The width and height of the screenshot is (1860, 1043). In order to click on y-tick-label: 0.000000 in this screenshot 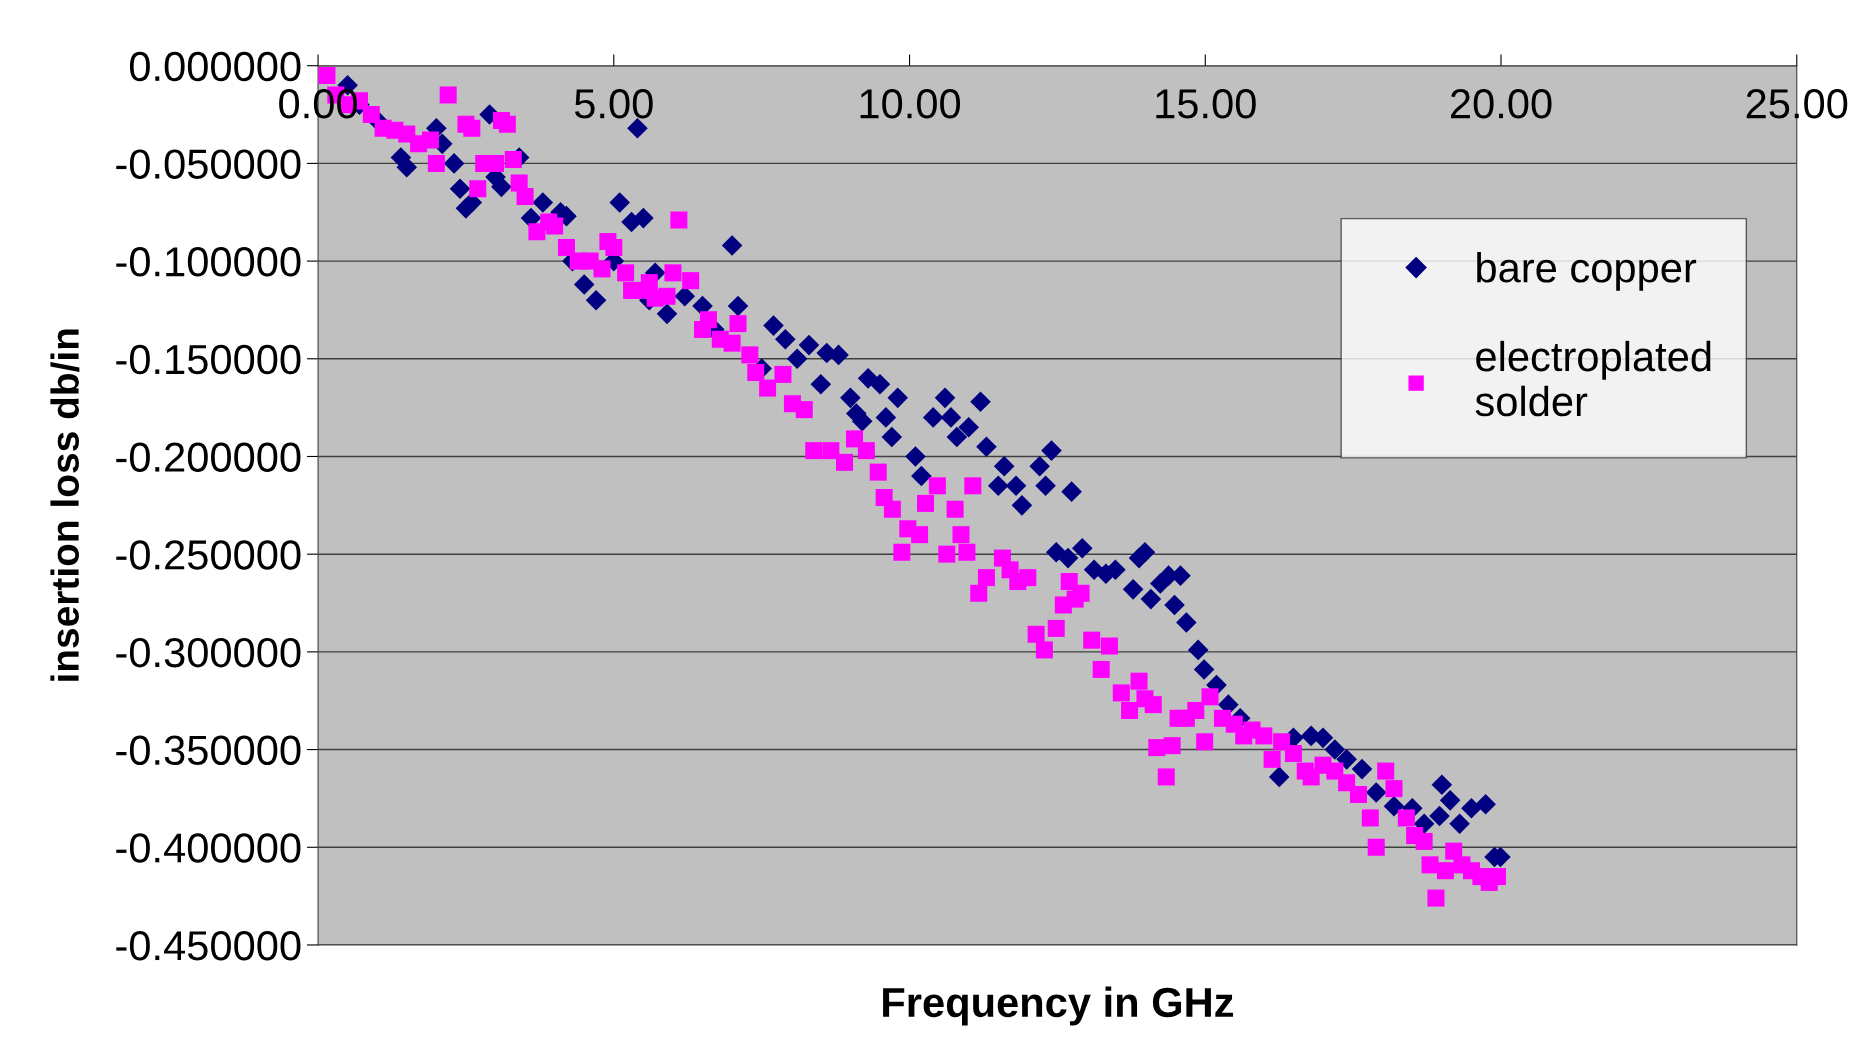, I will do `click(215, 66)`.